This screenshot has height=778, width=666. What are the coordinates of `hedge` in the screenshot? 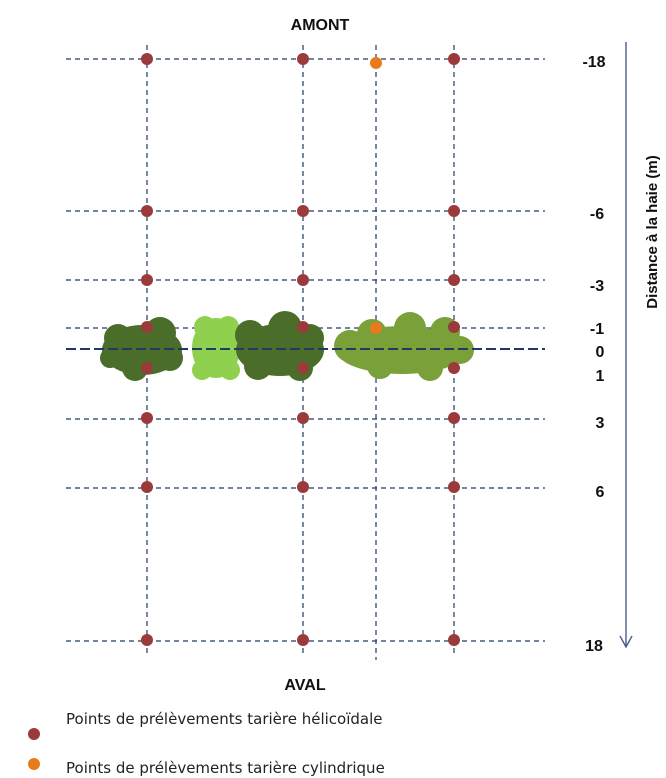 It's located at (287, 346).